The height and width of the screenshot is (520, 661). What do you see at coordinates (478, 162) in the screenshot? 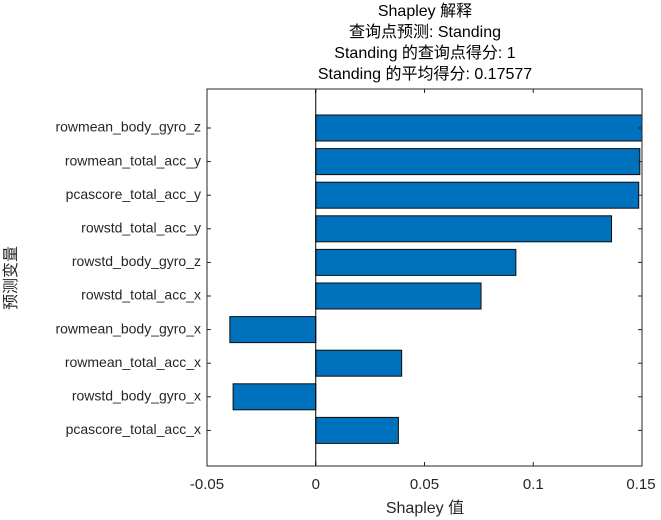
I see `bar-rowmean-total-acc-y` at bounding box center [478, 162].